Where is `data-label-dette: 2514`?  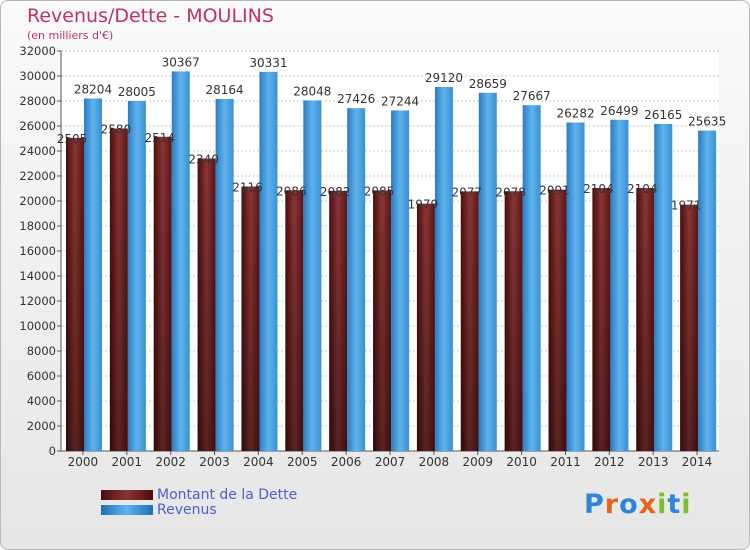 data-label-dette: 2514 is located at coordinates (159, 138).